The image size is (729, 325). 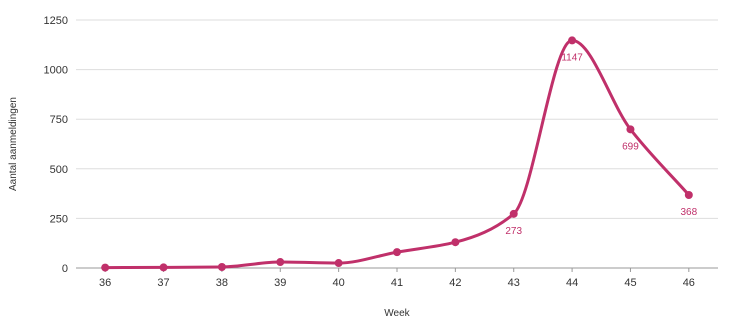 I want to click on x-tick-label: 44, so click(x=572, y=283).